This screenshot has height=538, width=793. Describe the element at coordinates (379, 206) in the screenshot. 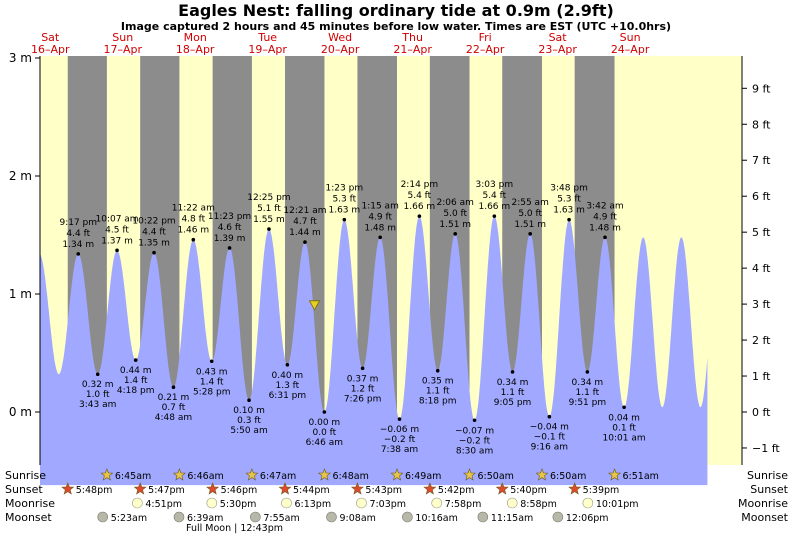

I see `extreme-time: 1:15 am` at that location.